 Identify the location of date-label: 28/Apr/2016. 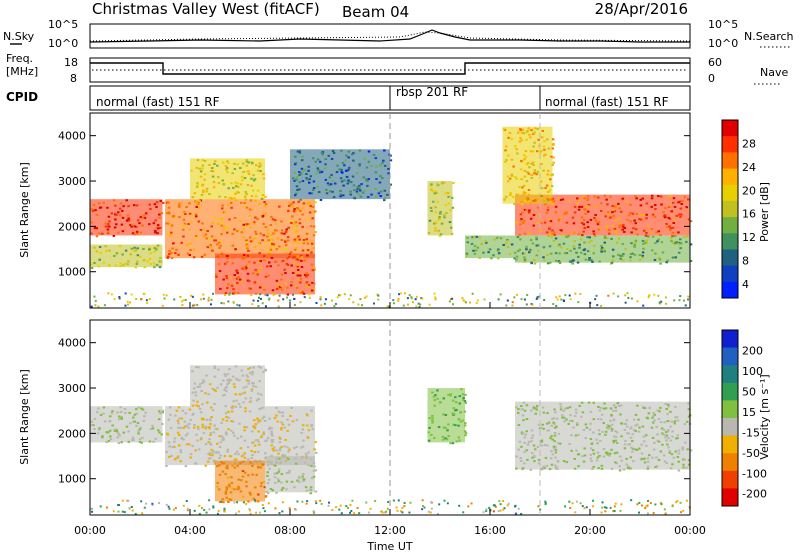
(641, 9).